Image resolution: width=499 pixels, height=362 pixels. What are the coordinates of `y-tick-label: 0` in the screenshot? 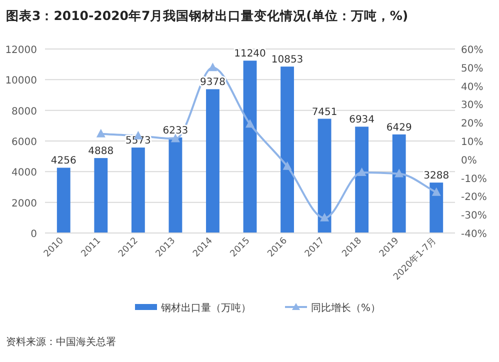 It's located at (33, 234).